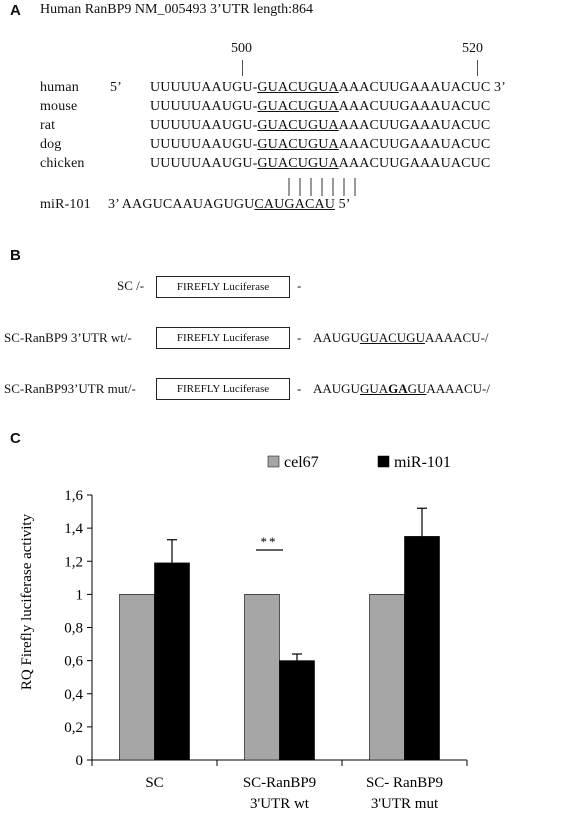 This screenshot has height=815, width=567. Describe the element at coordinates (73, 562) in the screenshot. I see `y-tick-label: 1,2` at that location.